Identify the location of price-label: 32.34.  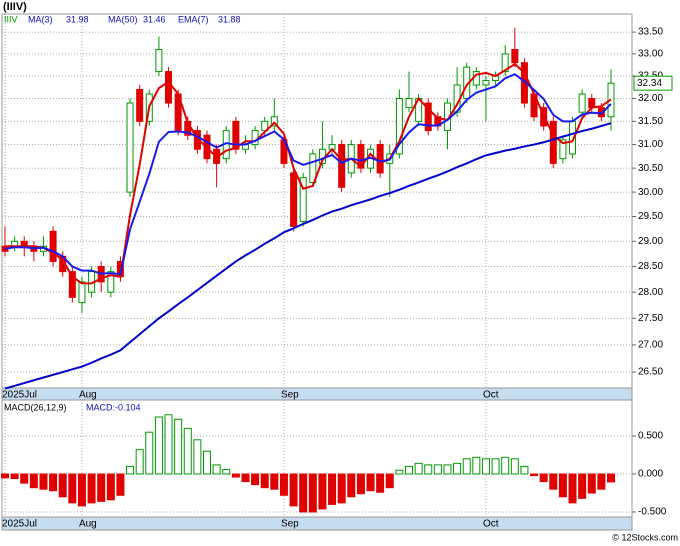
(649, 83).